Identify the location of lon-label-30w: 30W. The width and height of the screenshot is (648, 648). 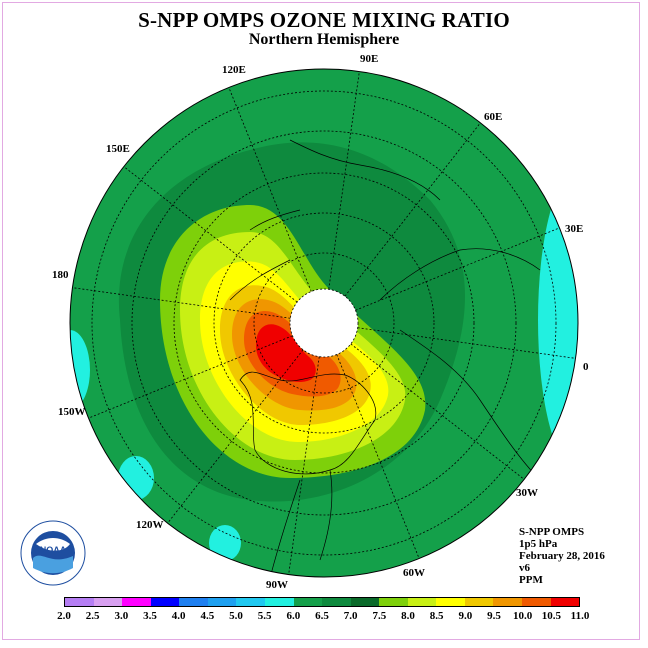
(527, 493).